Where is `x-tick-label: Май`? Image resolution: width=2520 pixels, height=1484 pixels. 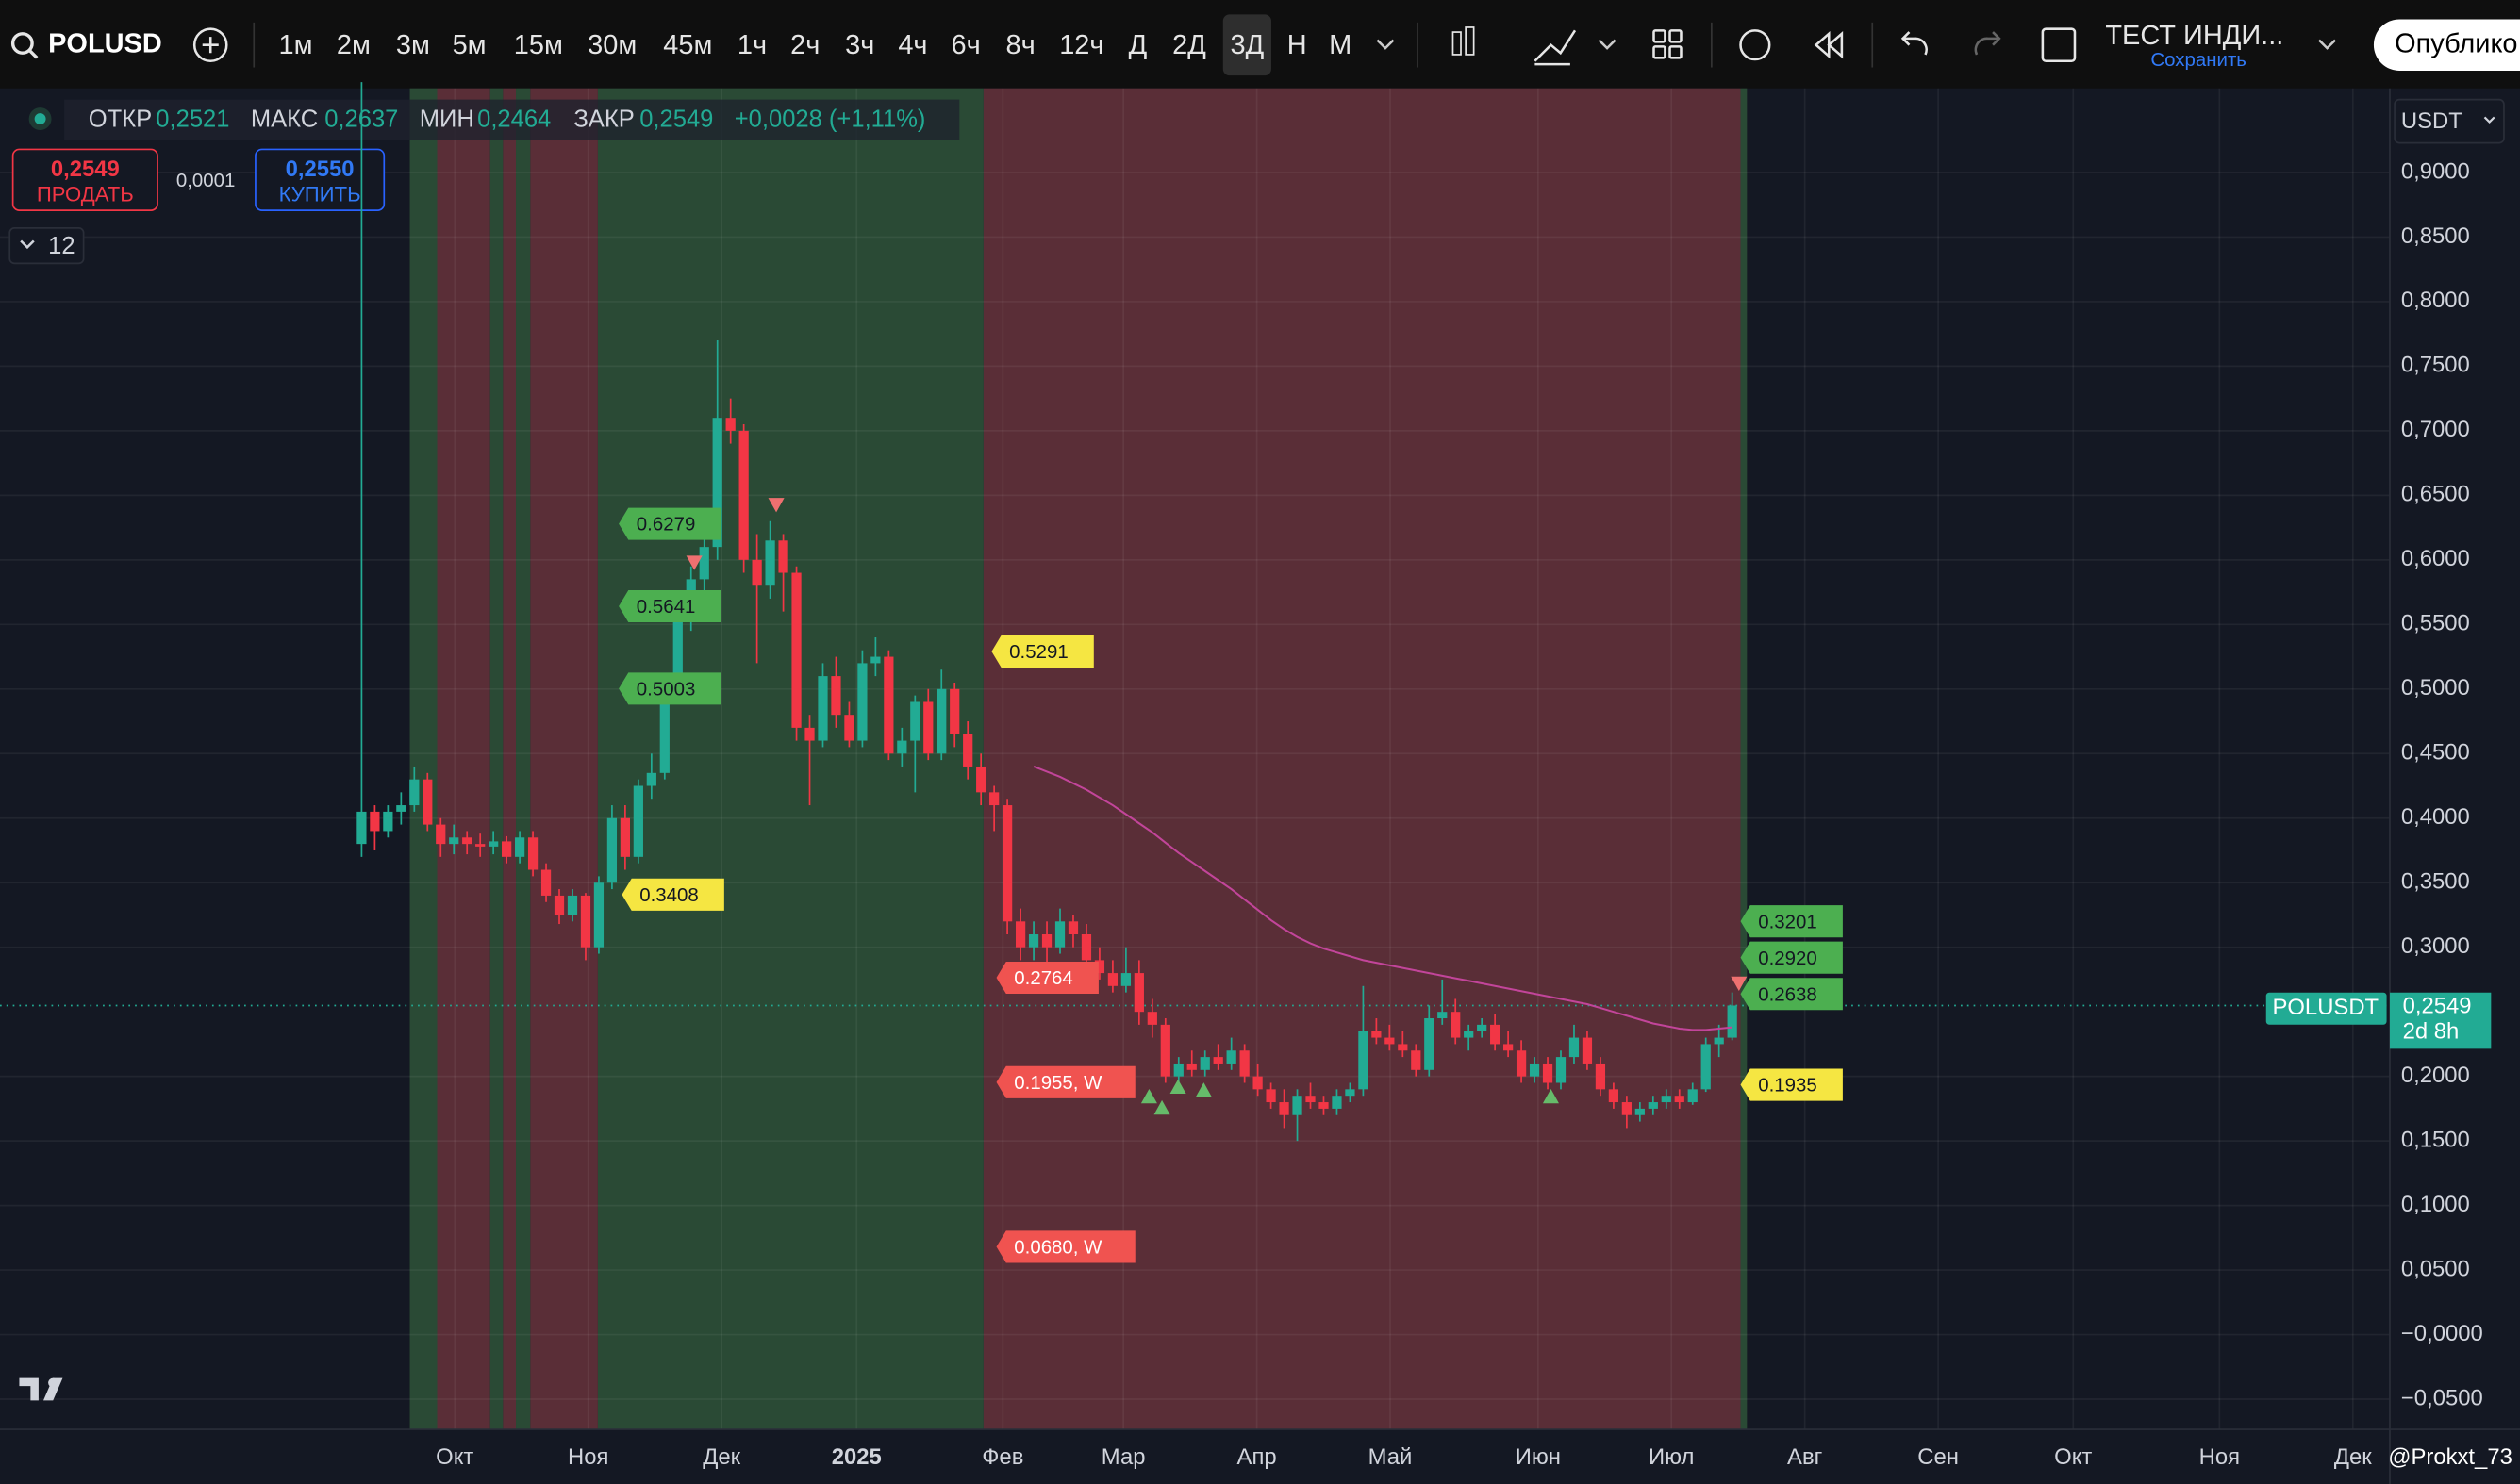
x-tick-label: Май is located at coordinates (1391, 1457).